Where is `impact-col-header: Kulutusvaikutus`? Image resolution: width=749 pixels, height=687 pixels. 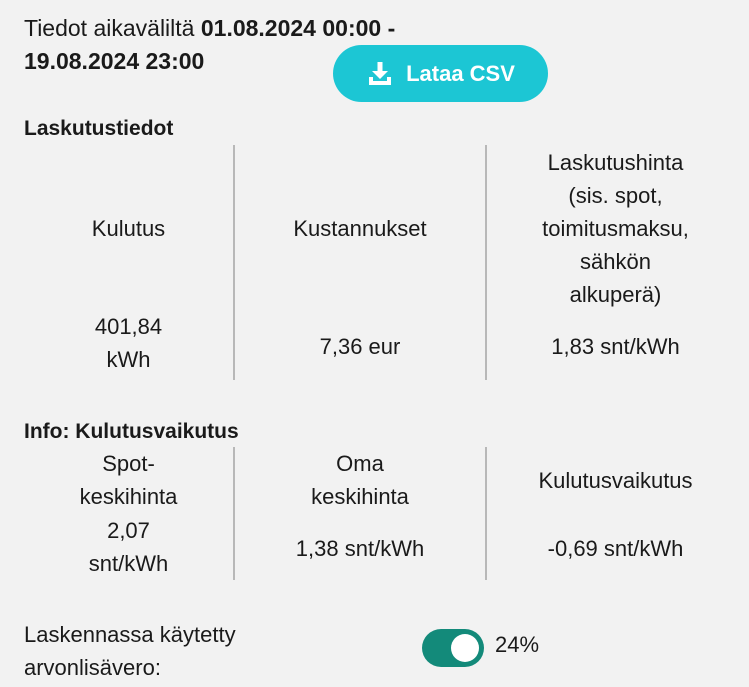
impact-col-header: Kulutusvaikutus is located at coordinates (615, 480).